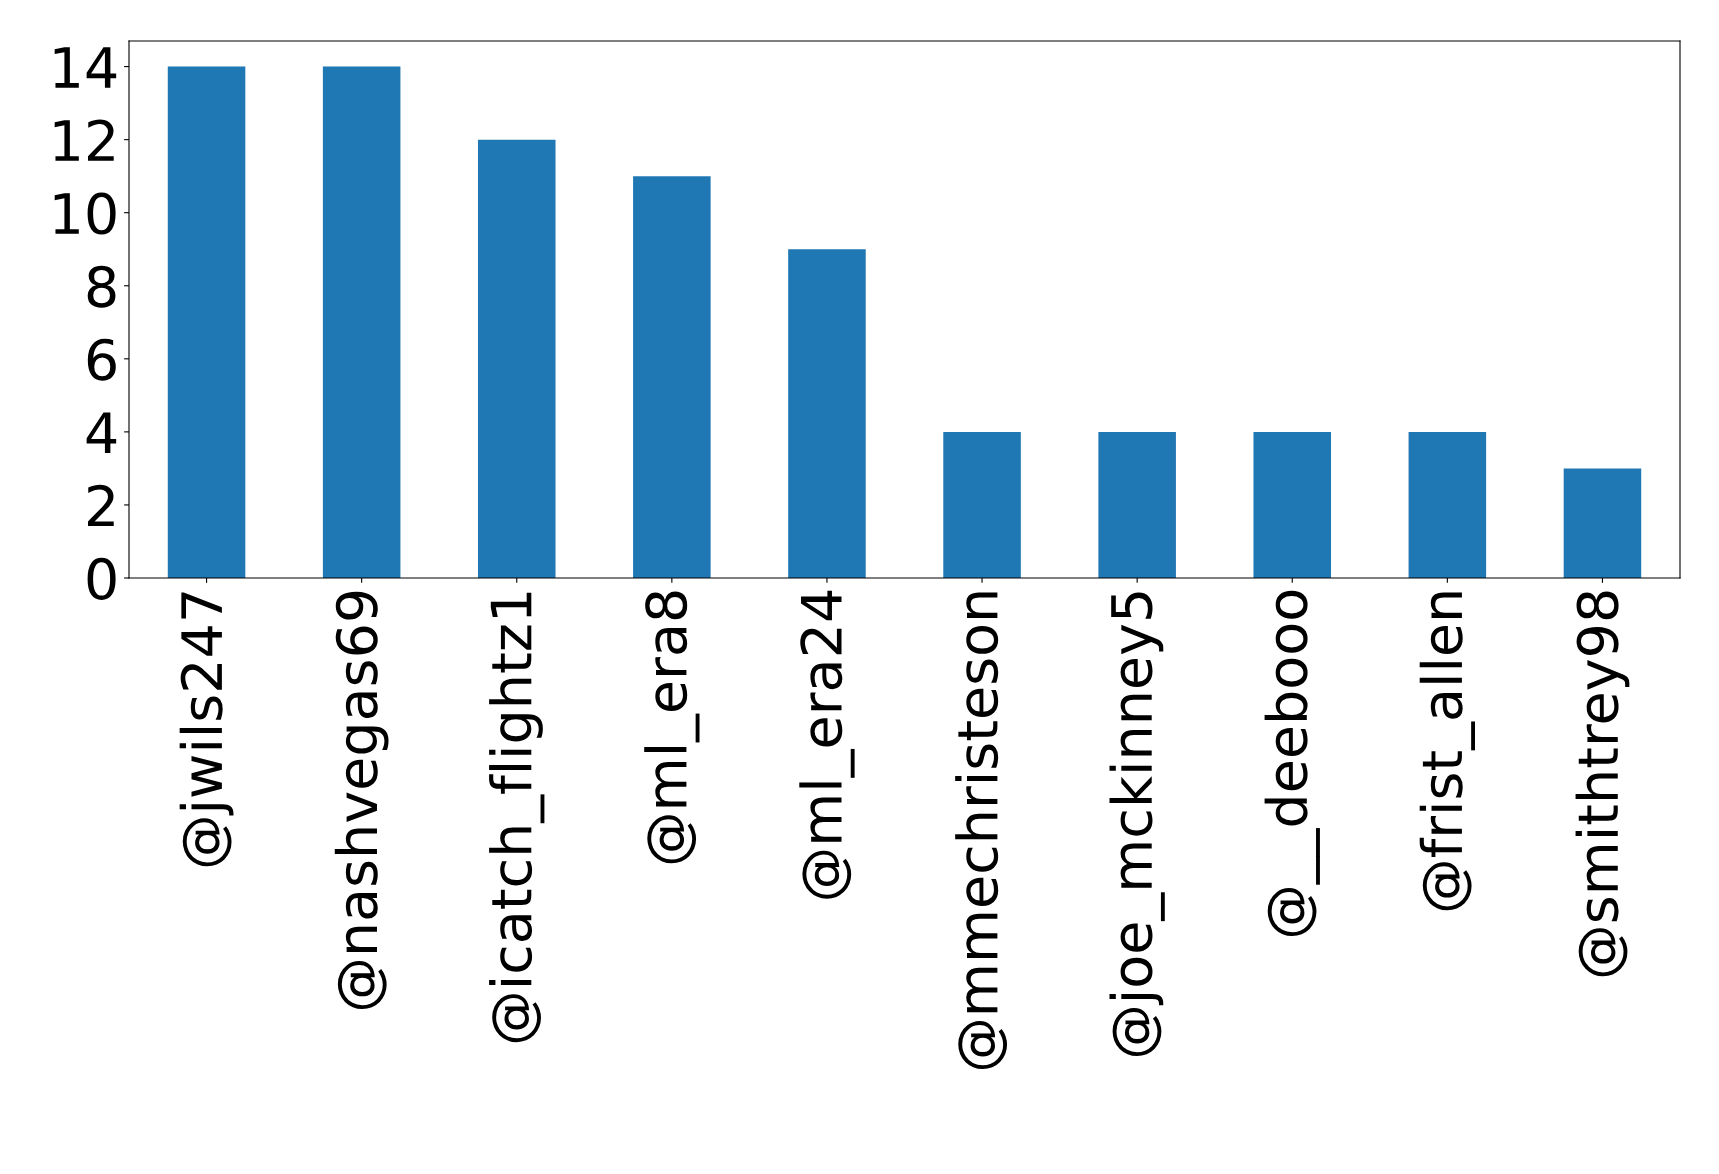 The image size is (1719, 1174). What do you see at coordinates (1137, 824) in the screenshot?
I see `x-tick-label: @joe_mckinney5` at bounding box center [1137, 824].